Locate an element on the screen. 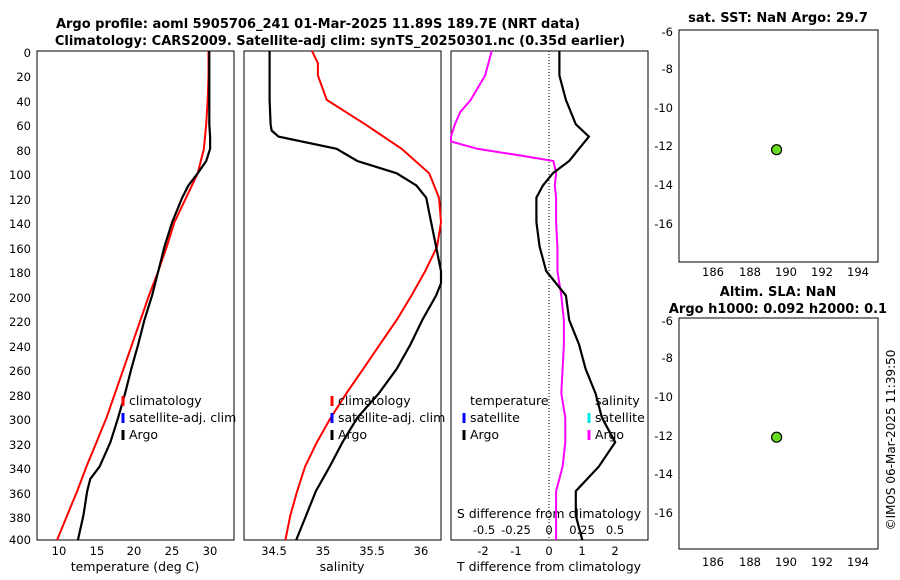  temperature-climatology-line is located at coordinates (133, 296).